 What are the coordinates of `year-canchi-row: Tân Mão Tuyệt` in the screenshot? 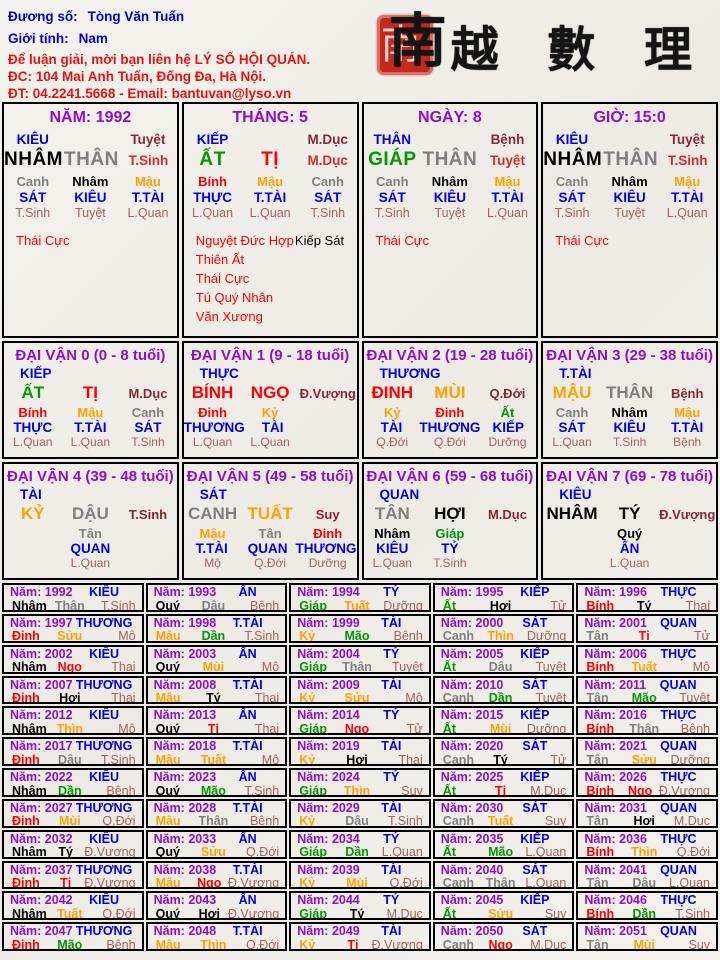 It's located at (647, 696).